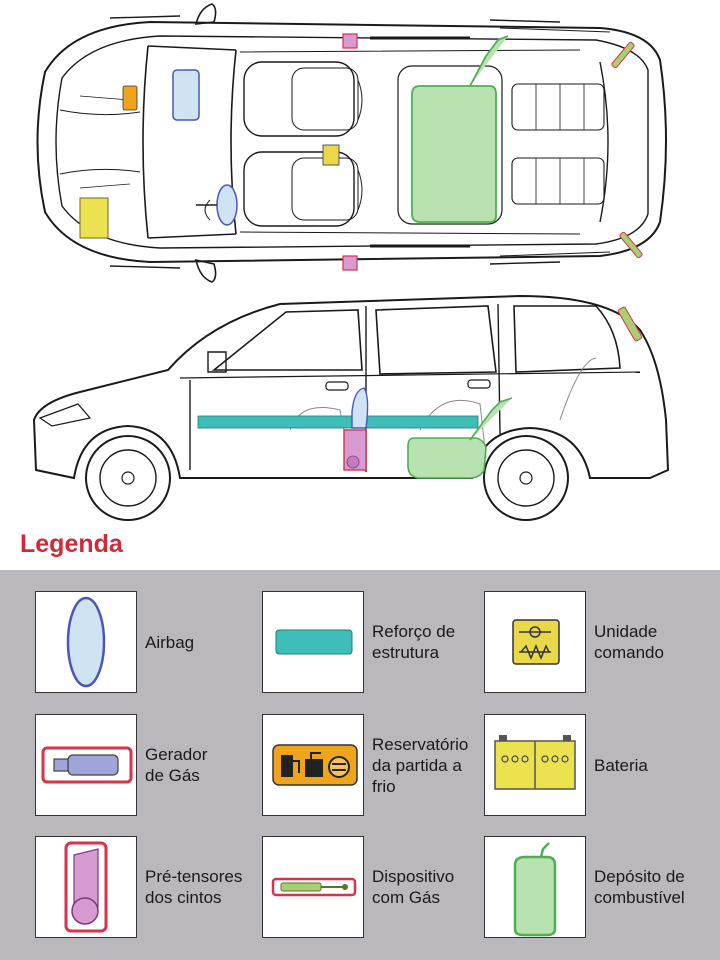  I want to click on fuel-tank-icon, so click(535, 887).